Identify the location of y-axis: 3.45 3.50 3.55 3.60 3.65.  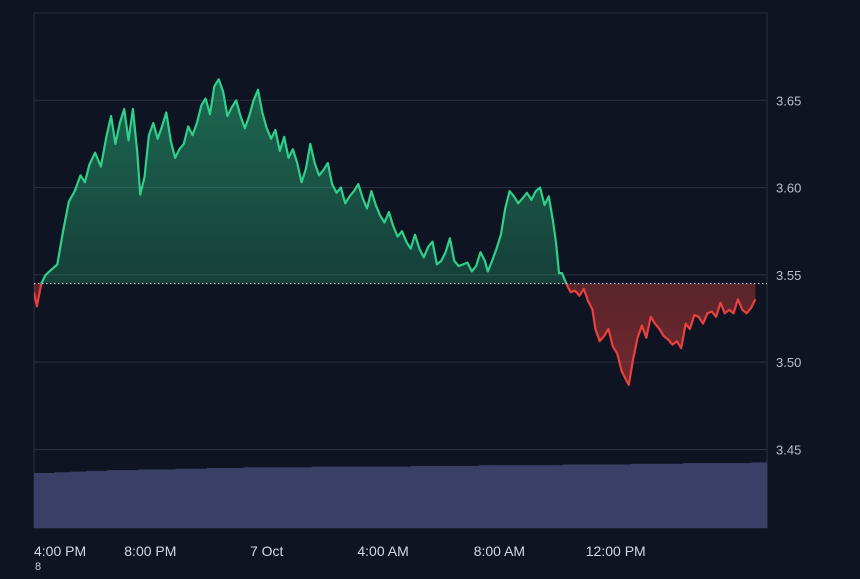
(788, 275).